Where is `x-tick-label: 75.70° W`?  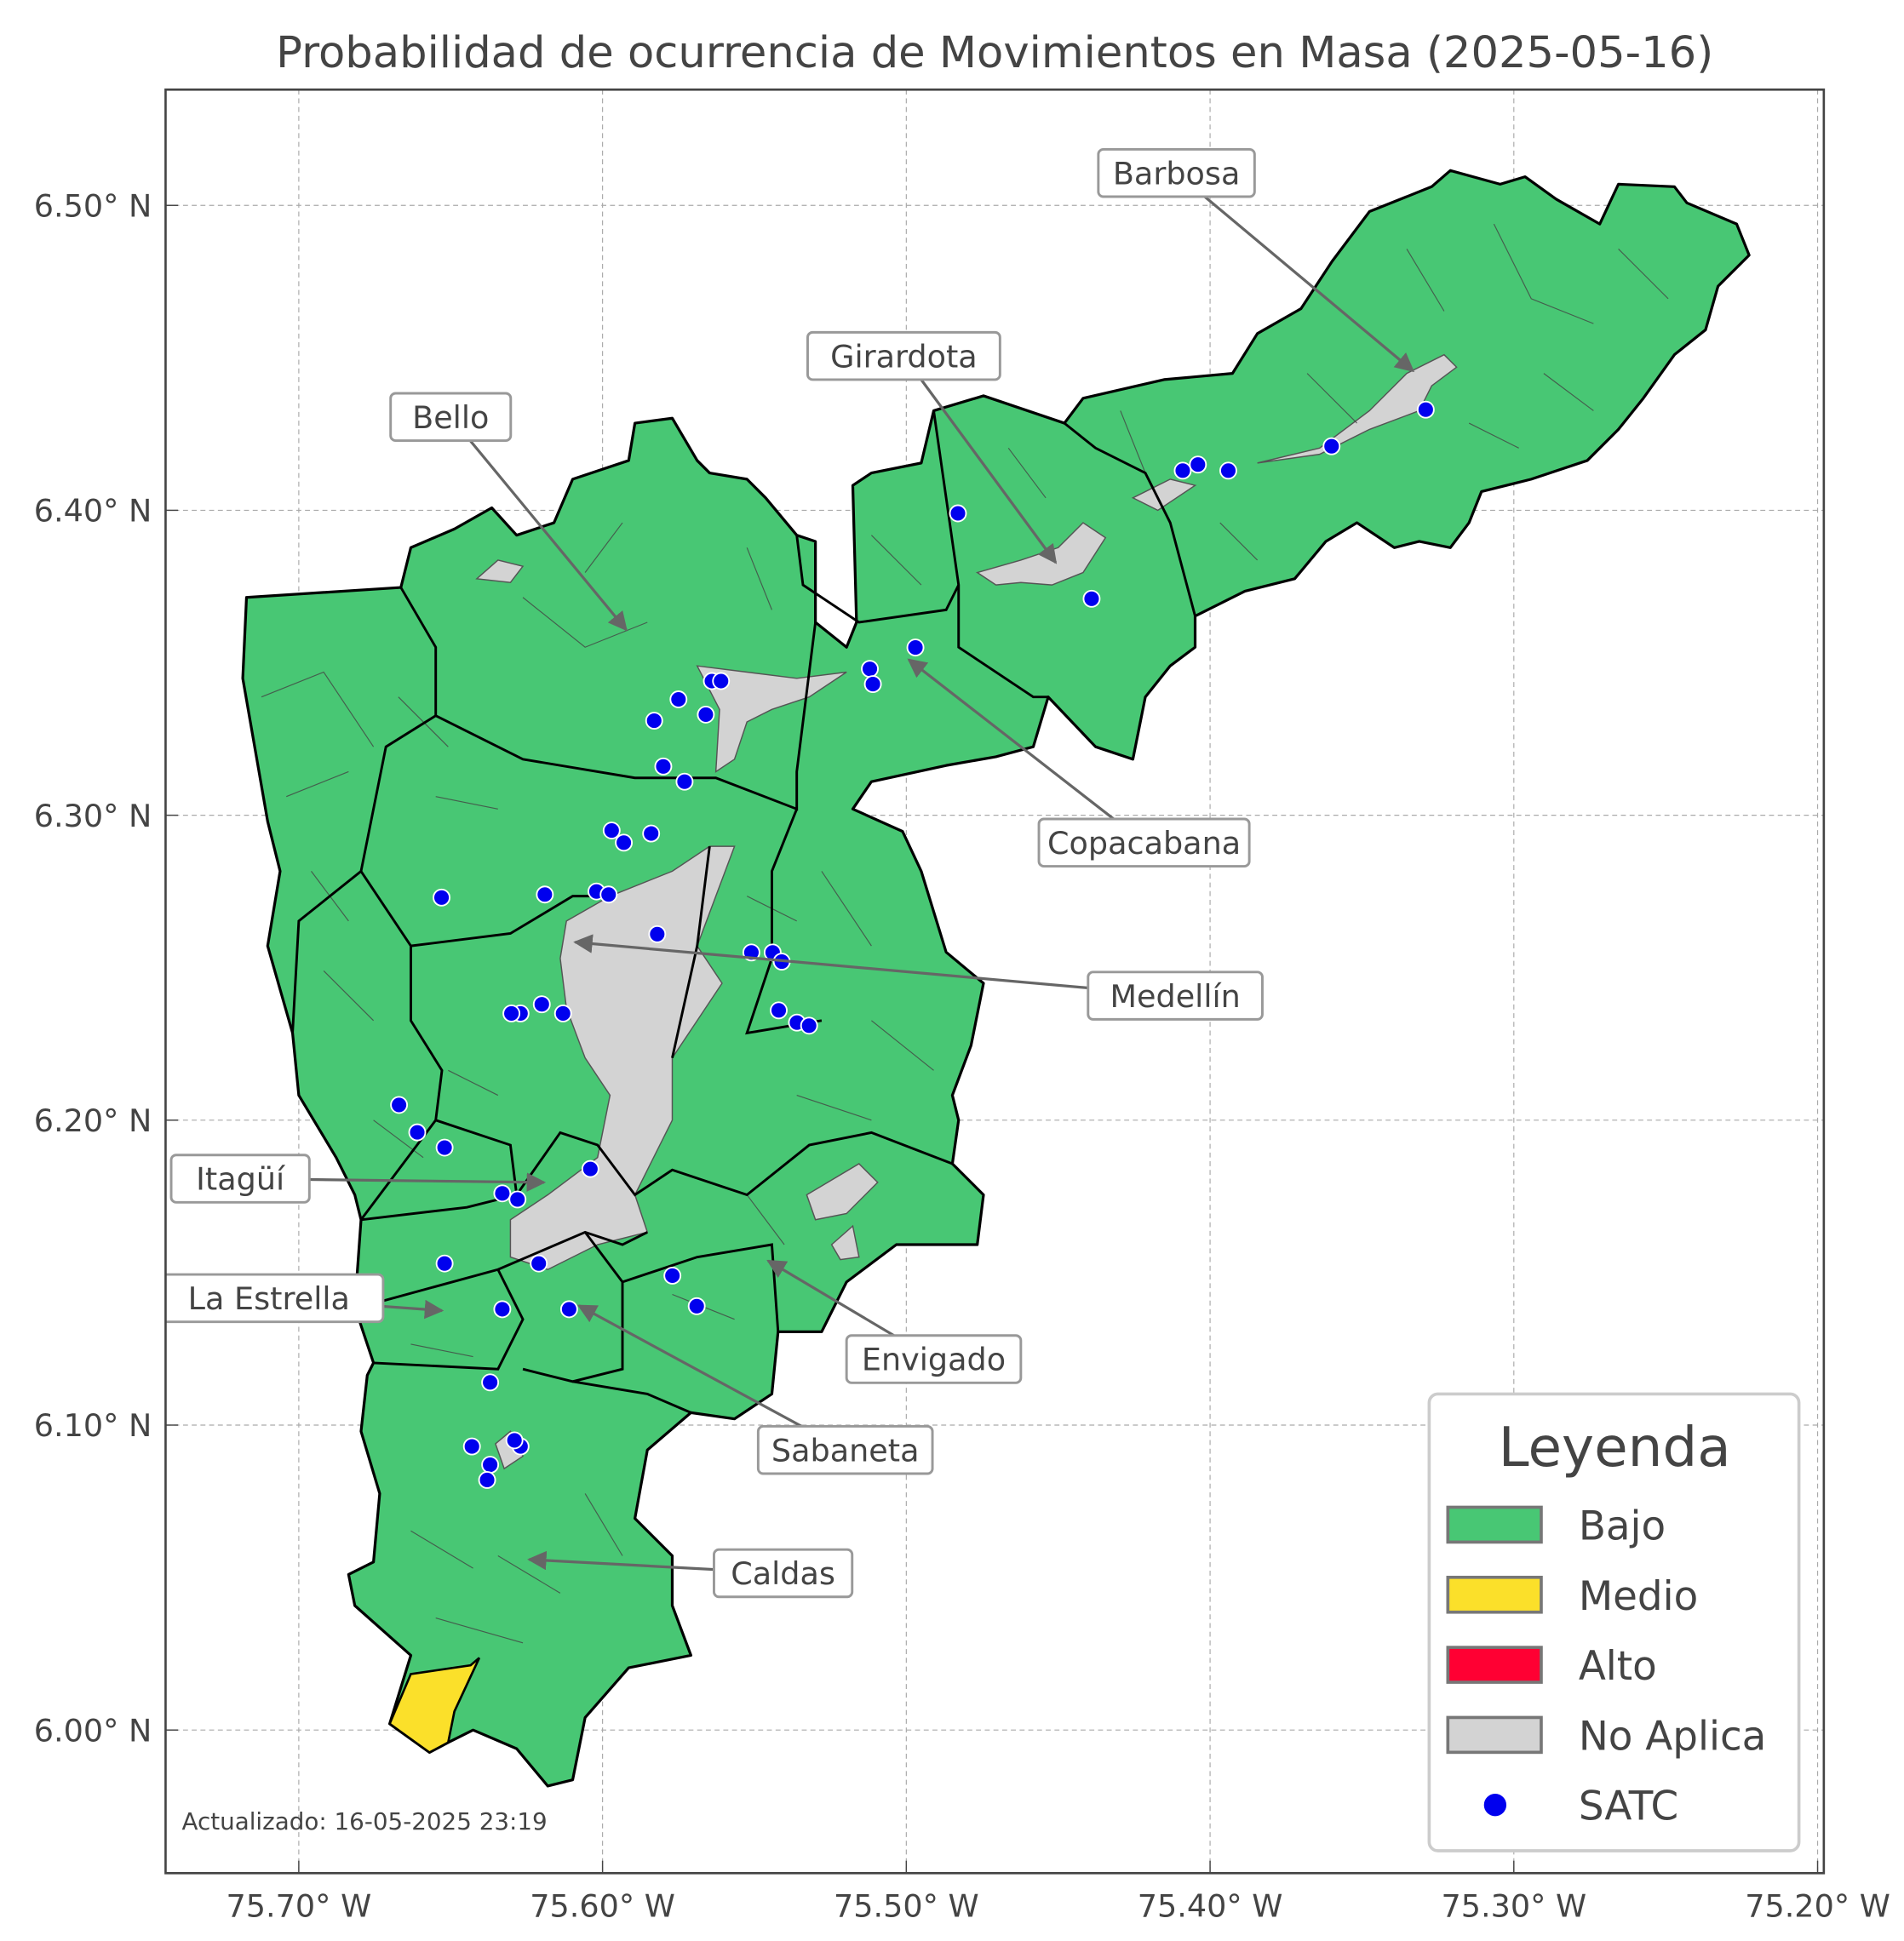
x-tick-label: 75.70° W is located at coordinates (299, 1906).